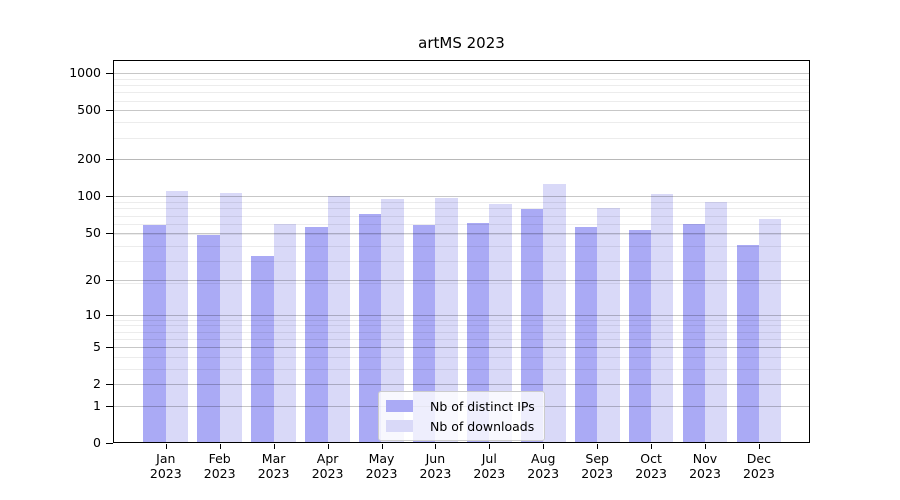  What do you see at coordinates (489, 458) in the screenshot?
I see `month-label: Jul` at bounding box center [489, 458].